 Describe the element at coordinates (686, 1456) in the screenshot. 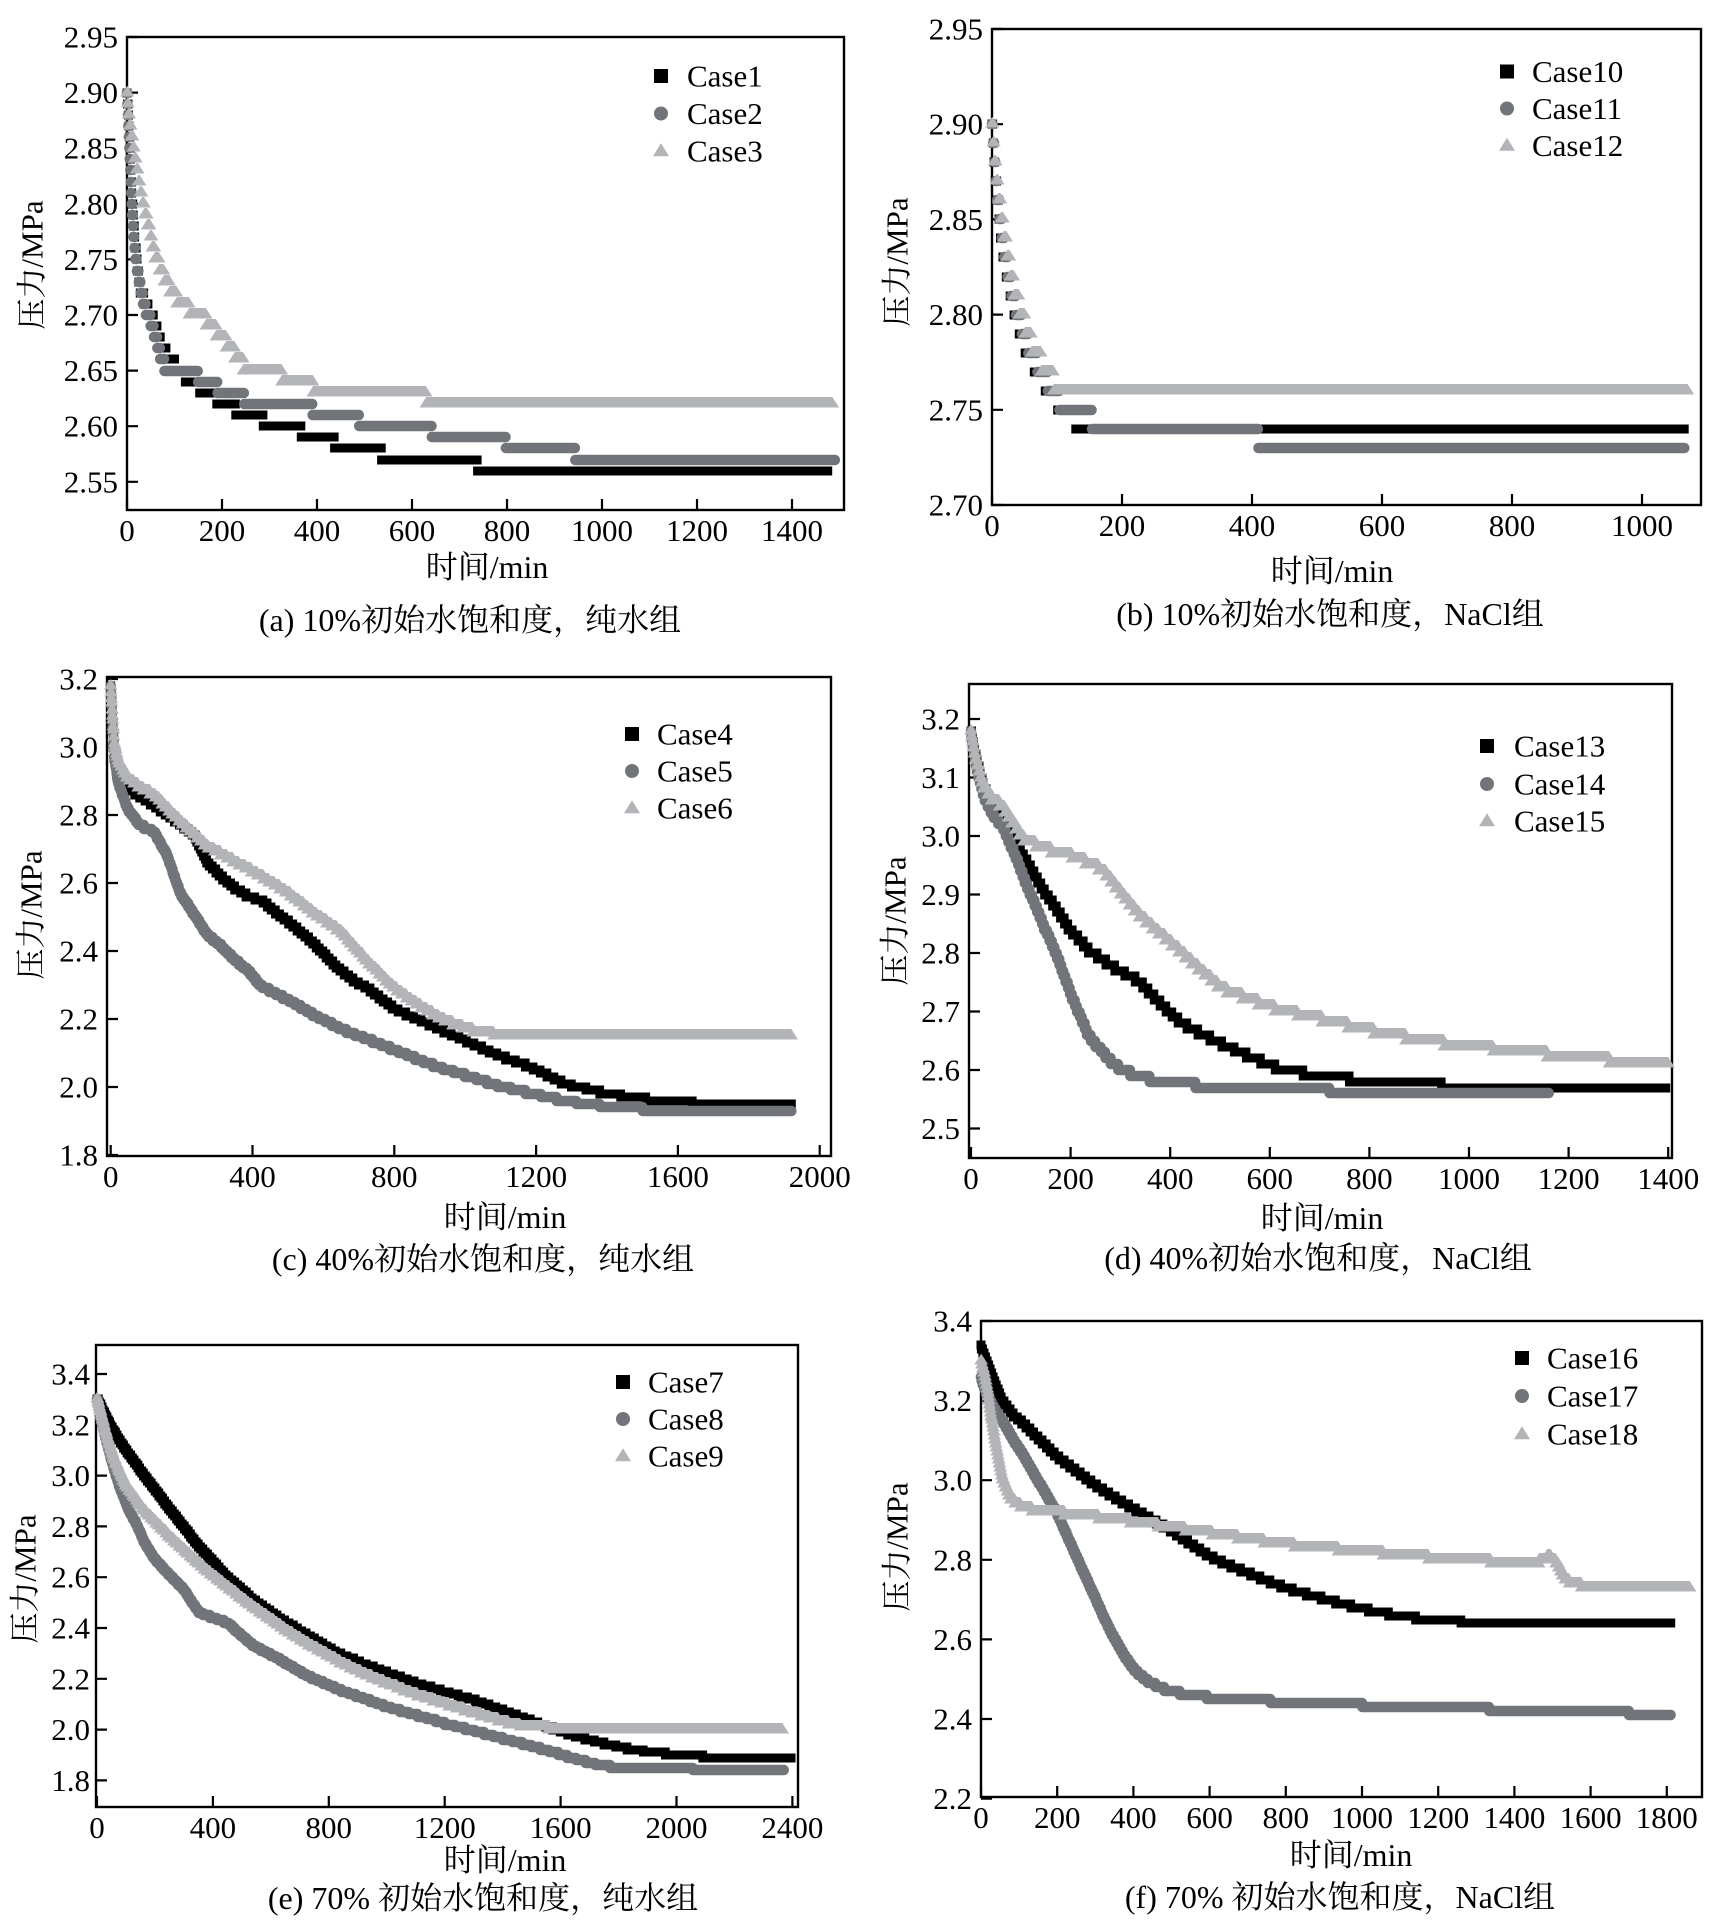

I see `svg-text: Case9` at that location.